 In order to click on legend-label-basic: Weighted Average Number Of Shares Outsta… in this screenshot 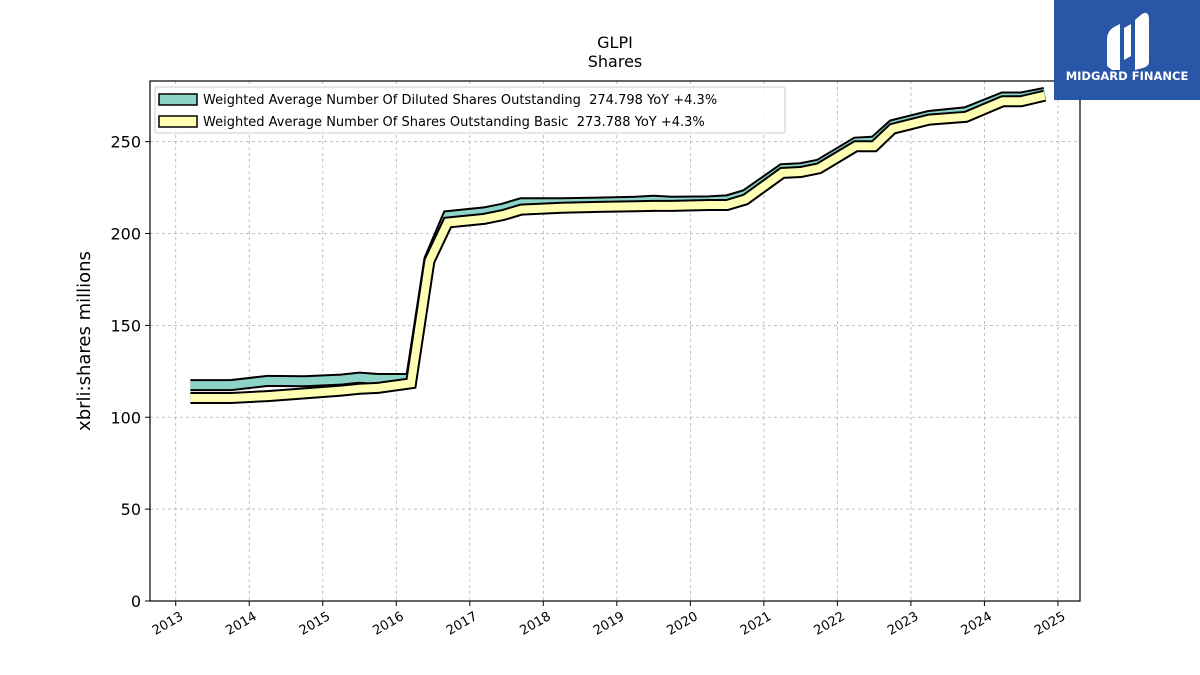, I will do `click(454, 122)`.